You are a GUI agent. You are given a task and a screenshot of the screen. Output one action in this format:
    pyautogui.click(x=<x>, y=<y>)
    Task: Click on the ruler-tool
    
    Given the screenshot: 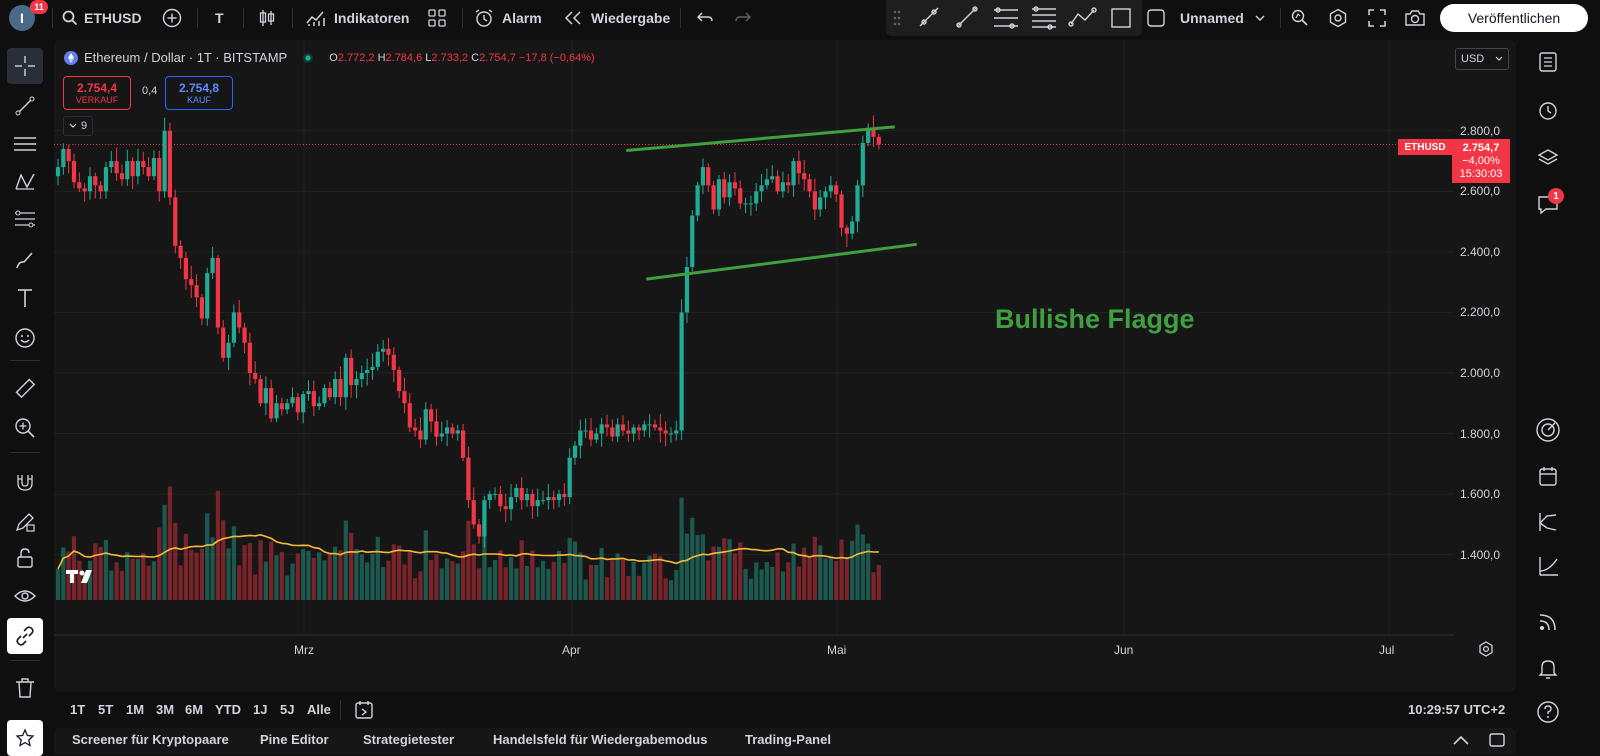 What is the action you would take?
    pyautogui.click(x=25, y=388)
    